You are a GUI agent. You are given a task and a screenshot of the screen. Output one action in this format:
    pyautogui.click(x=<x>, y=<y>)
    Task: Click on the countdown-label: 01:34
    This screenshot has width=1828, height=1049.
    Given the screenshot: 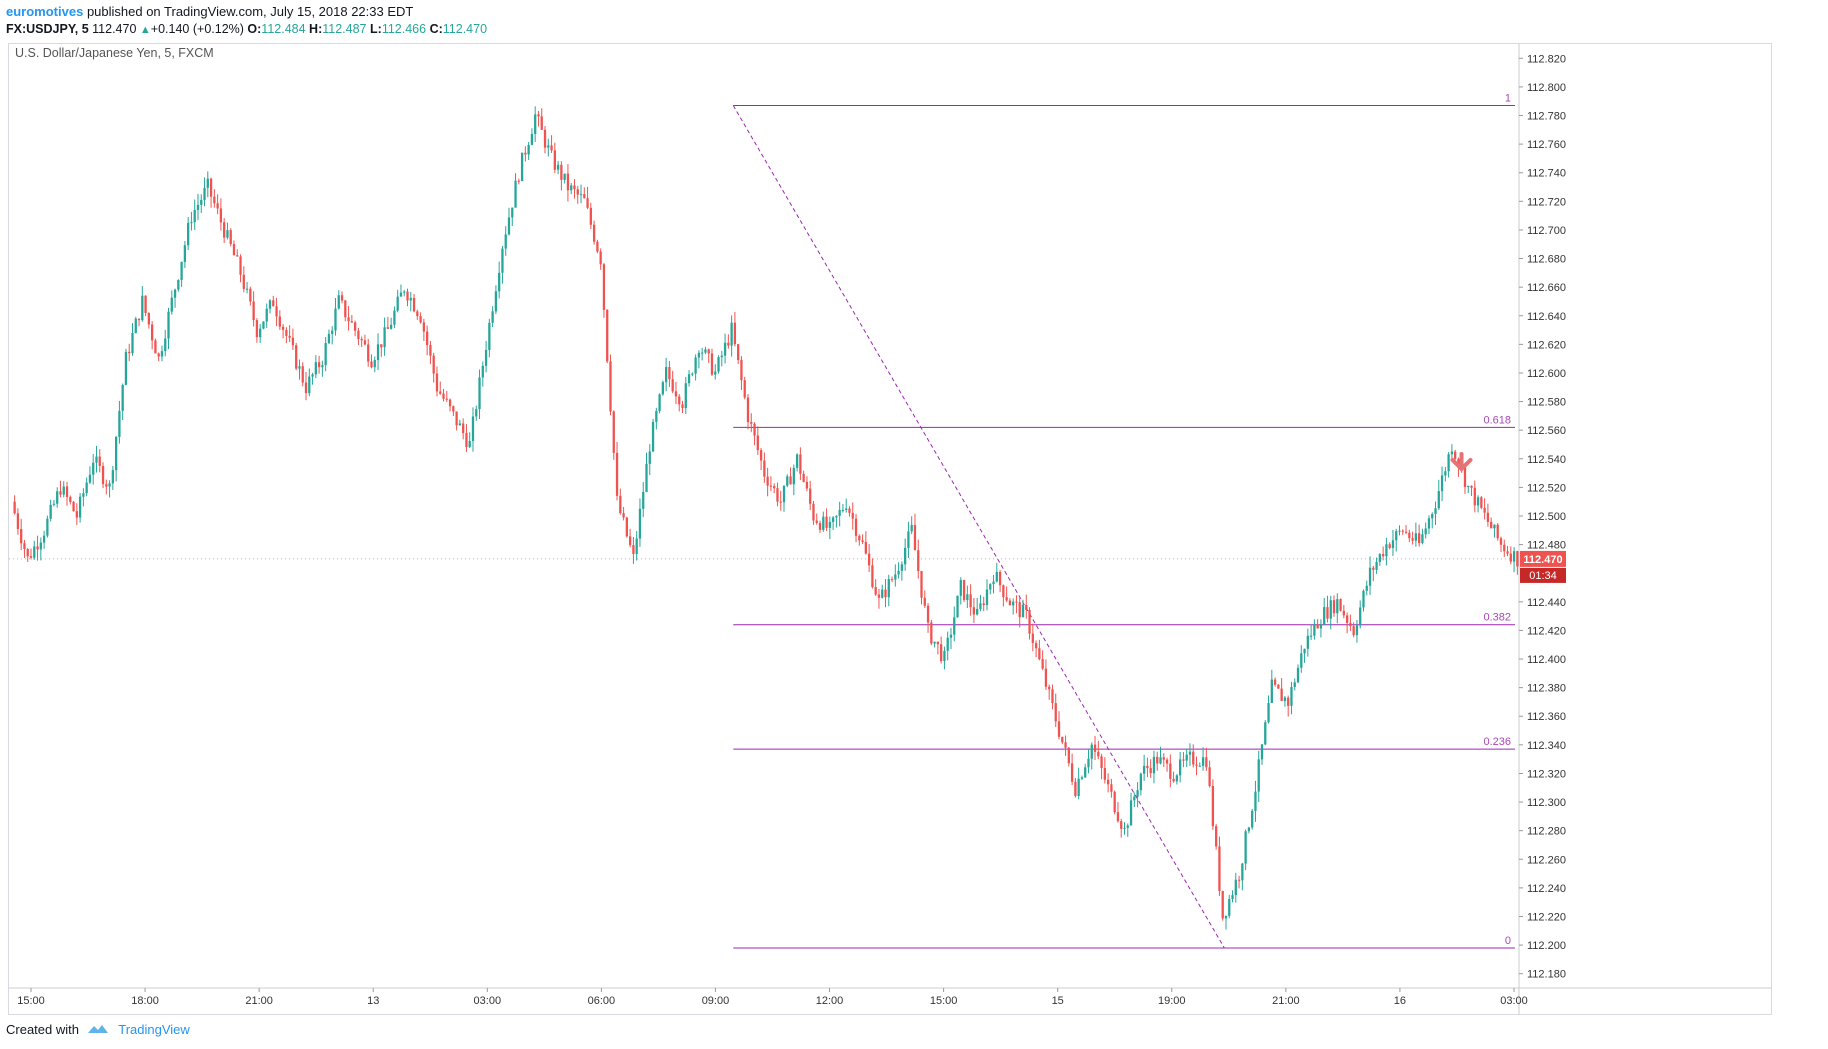 What is the action you would take?
    pyautogui.click(x=1543, y=576)
    